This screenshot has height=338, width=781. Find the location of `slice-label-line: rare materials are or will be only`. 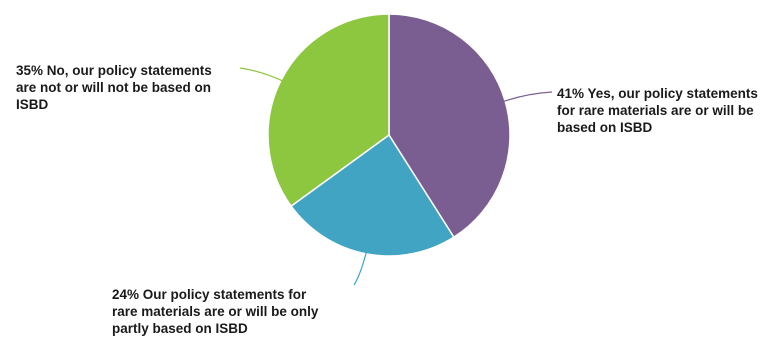

slice-label-line: rare materials are or will be only is located at coordinates (215, 311).